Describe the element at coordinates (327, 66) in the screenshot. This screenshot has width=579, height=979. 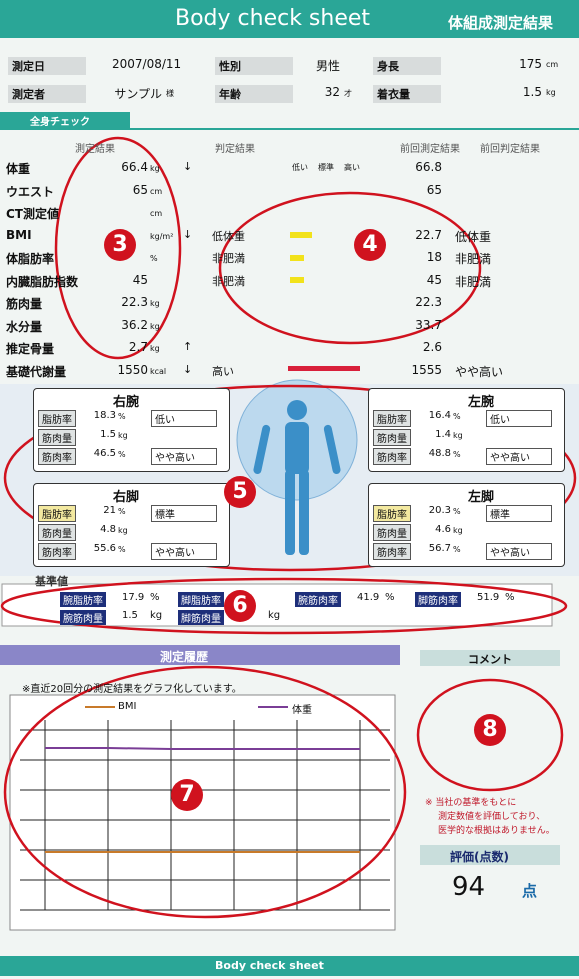
I see `info-value: 男性` at that location.